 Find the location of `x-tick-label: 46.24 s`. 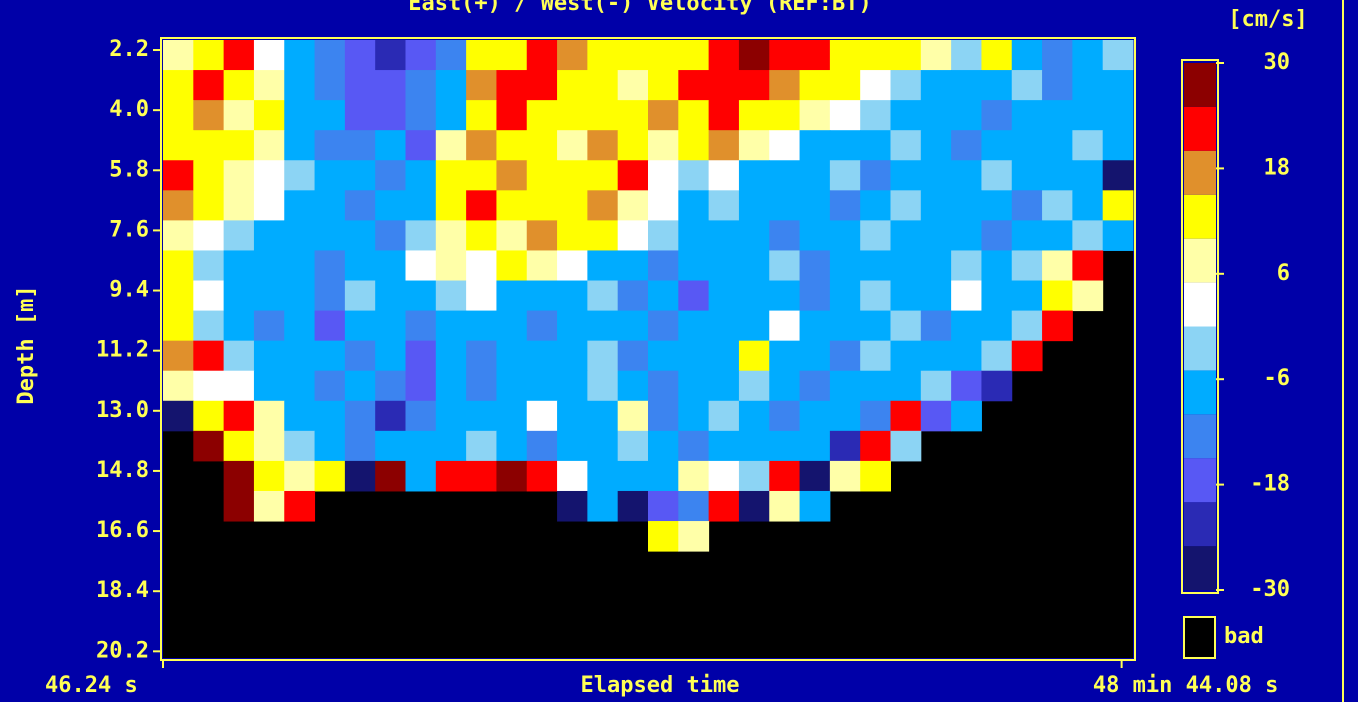

x-tick-label: 46.24 s is located at coordinates (91, 685).